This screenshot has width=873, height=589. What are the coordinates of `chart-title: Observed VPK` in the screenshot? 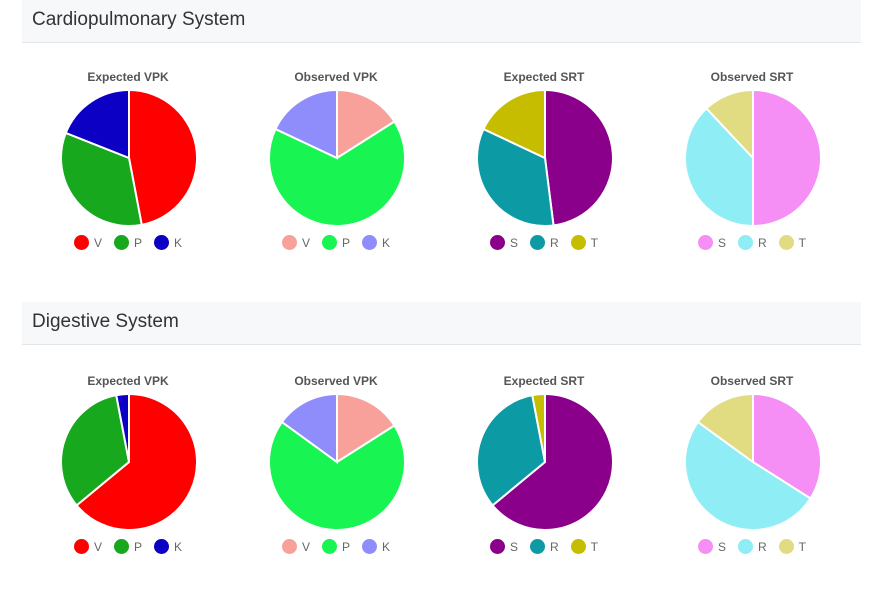 It's located at (336, 381).